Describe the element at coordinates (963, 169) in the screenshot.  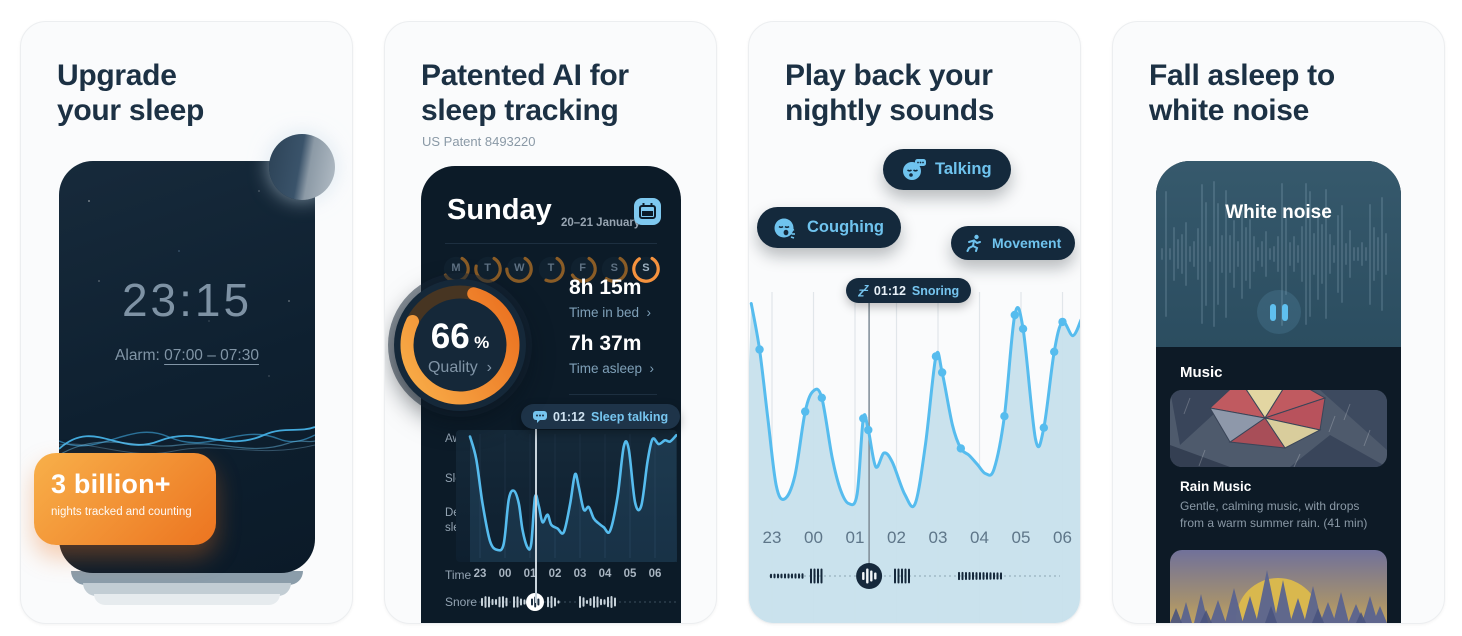
I see `pill-label: Talking` at that location.